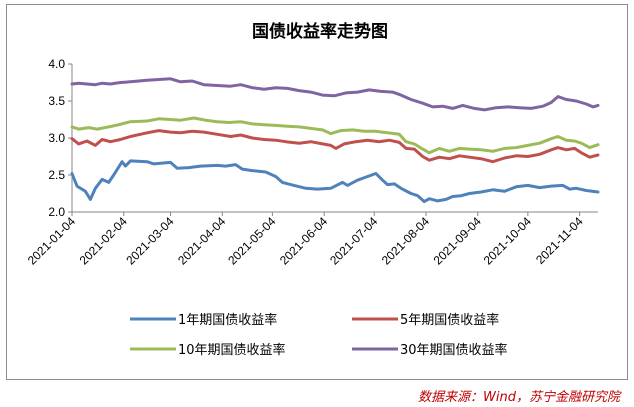 The height and width of the screenshot is (407, 634). I want to click on source-note: 数据来源：Wind，苏宁金融研究院, so click(519, 397).